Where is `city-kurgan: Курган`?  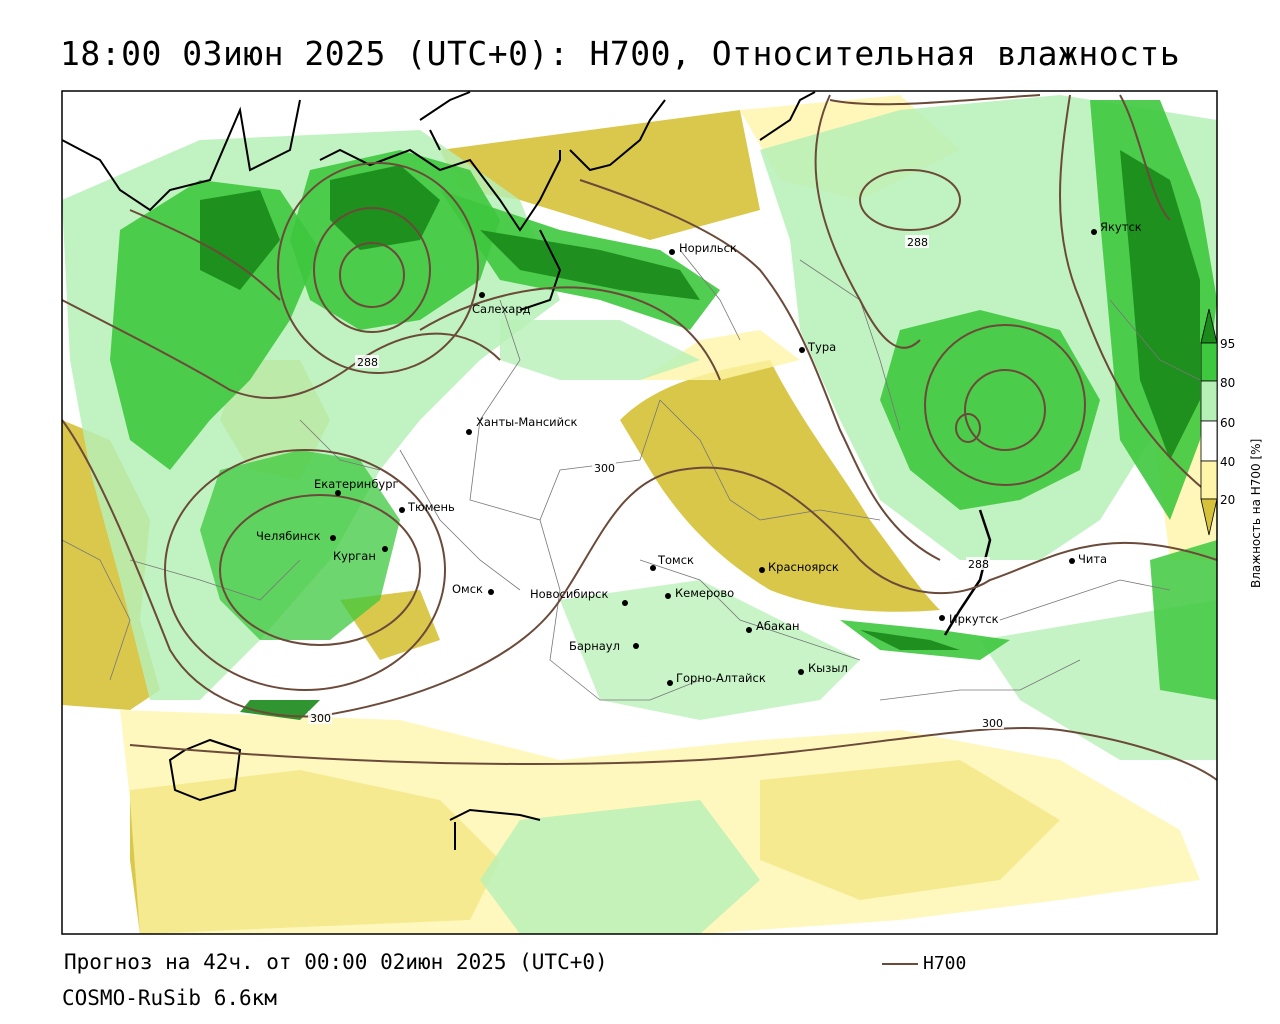
city-kurgan: Курган is located at coordinates (360, 554).